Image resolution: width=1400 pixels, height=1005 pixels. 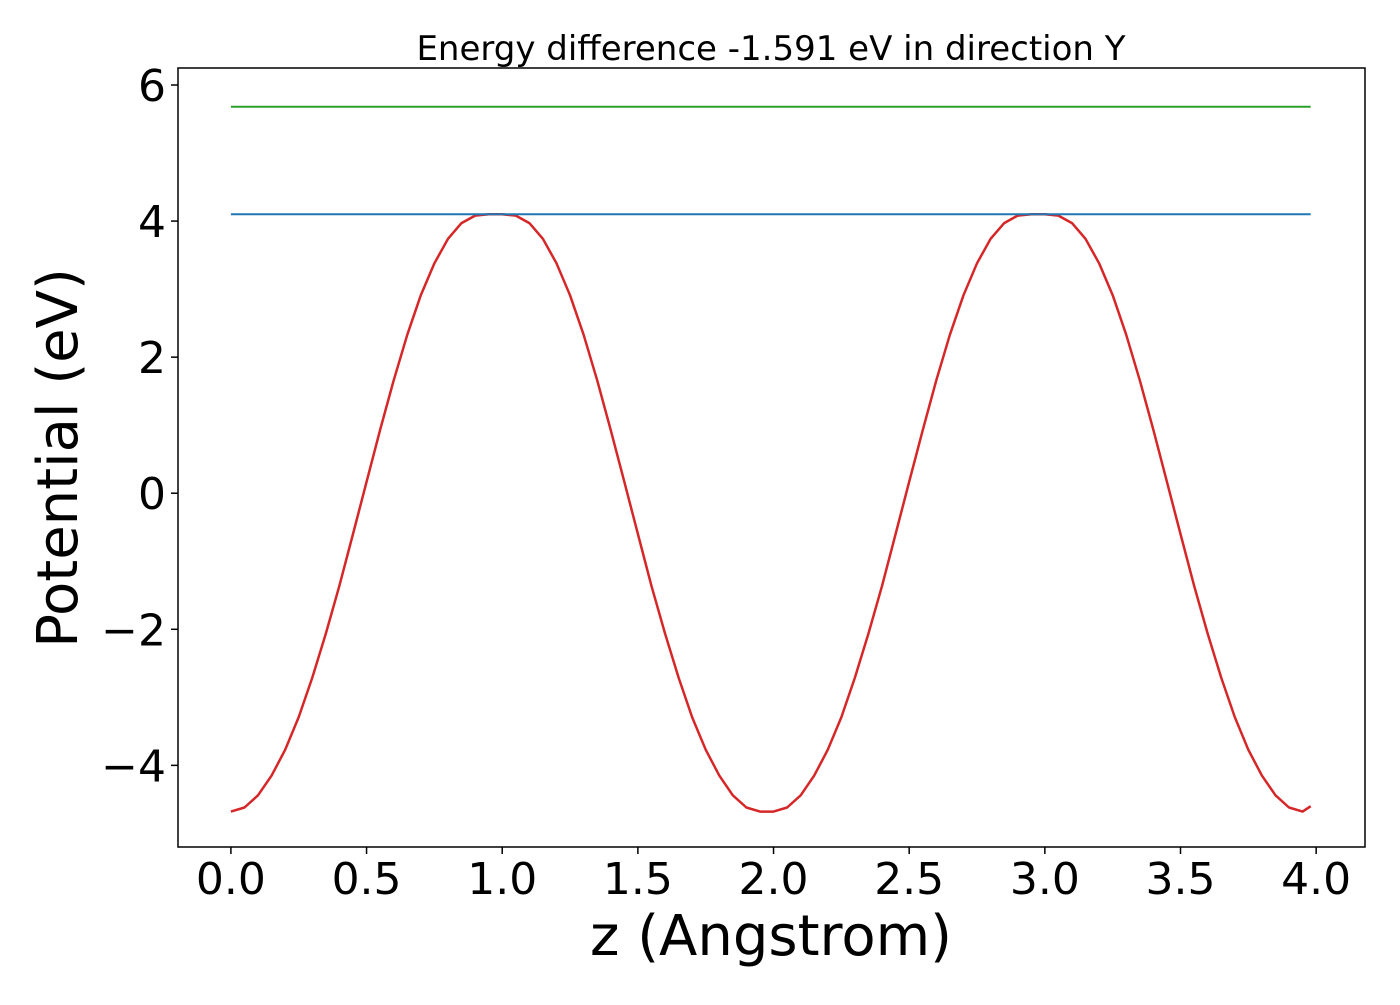 What do you see at coordinates (1316, 879) in the screenshot?
I see `x-tick-label: 4.0` at bounding box center [1316, 879].